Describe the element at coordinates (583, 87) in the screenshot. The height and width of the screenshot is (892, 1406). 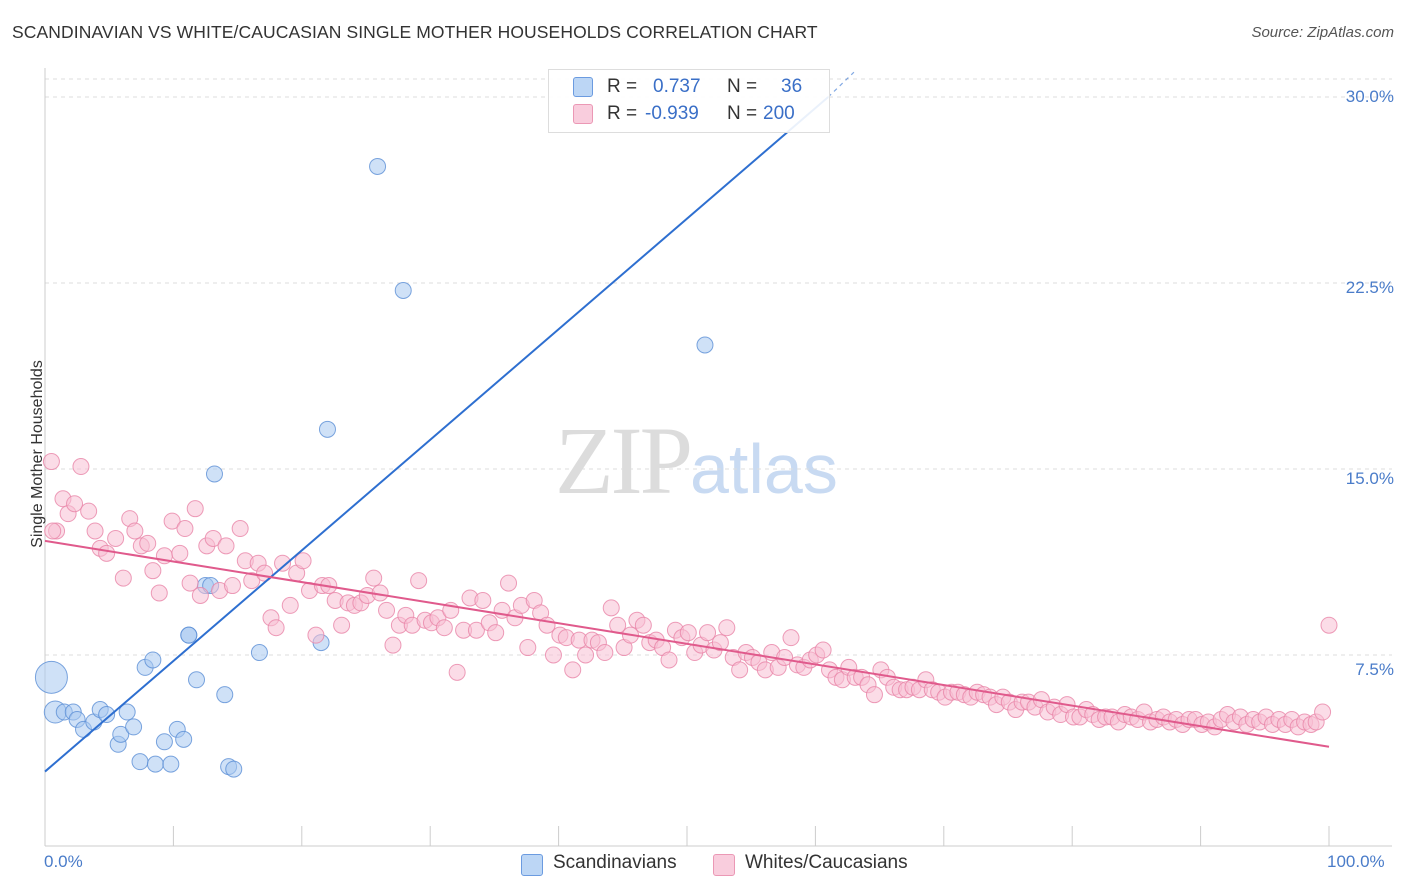
I see `legend-swatch-blue` at that location.